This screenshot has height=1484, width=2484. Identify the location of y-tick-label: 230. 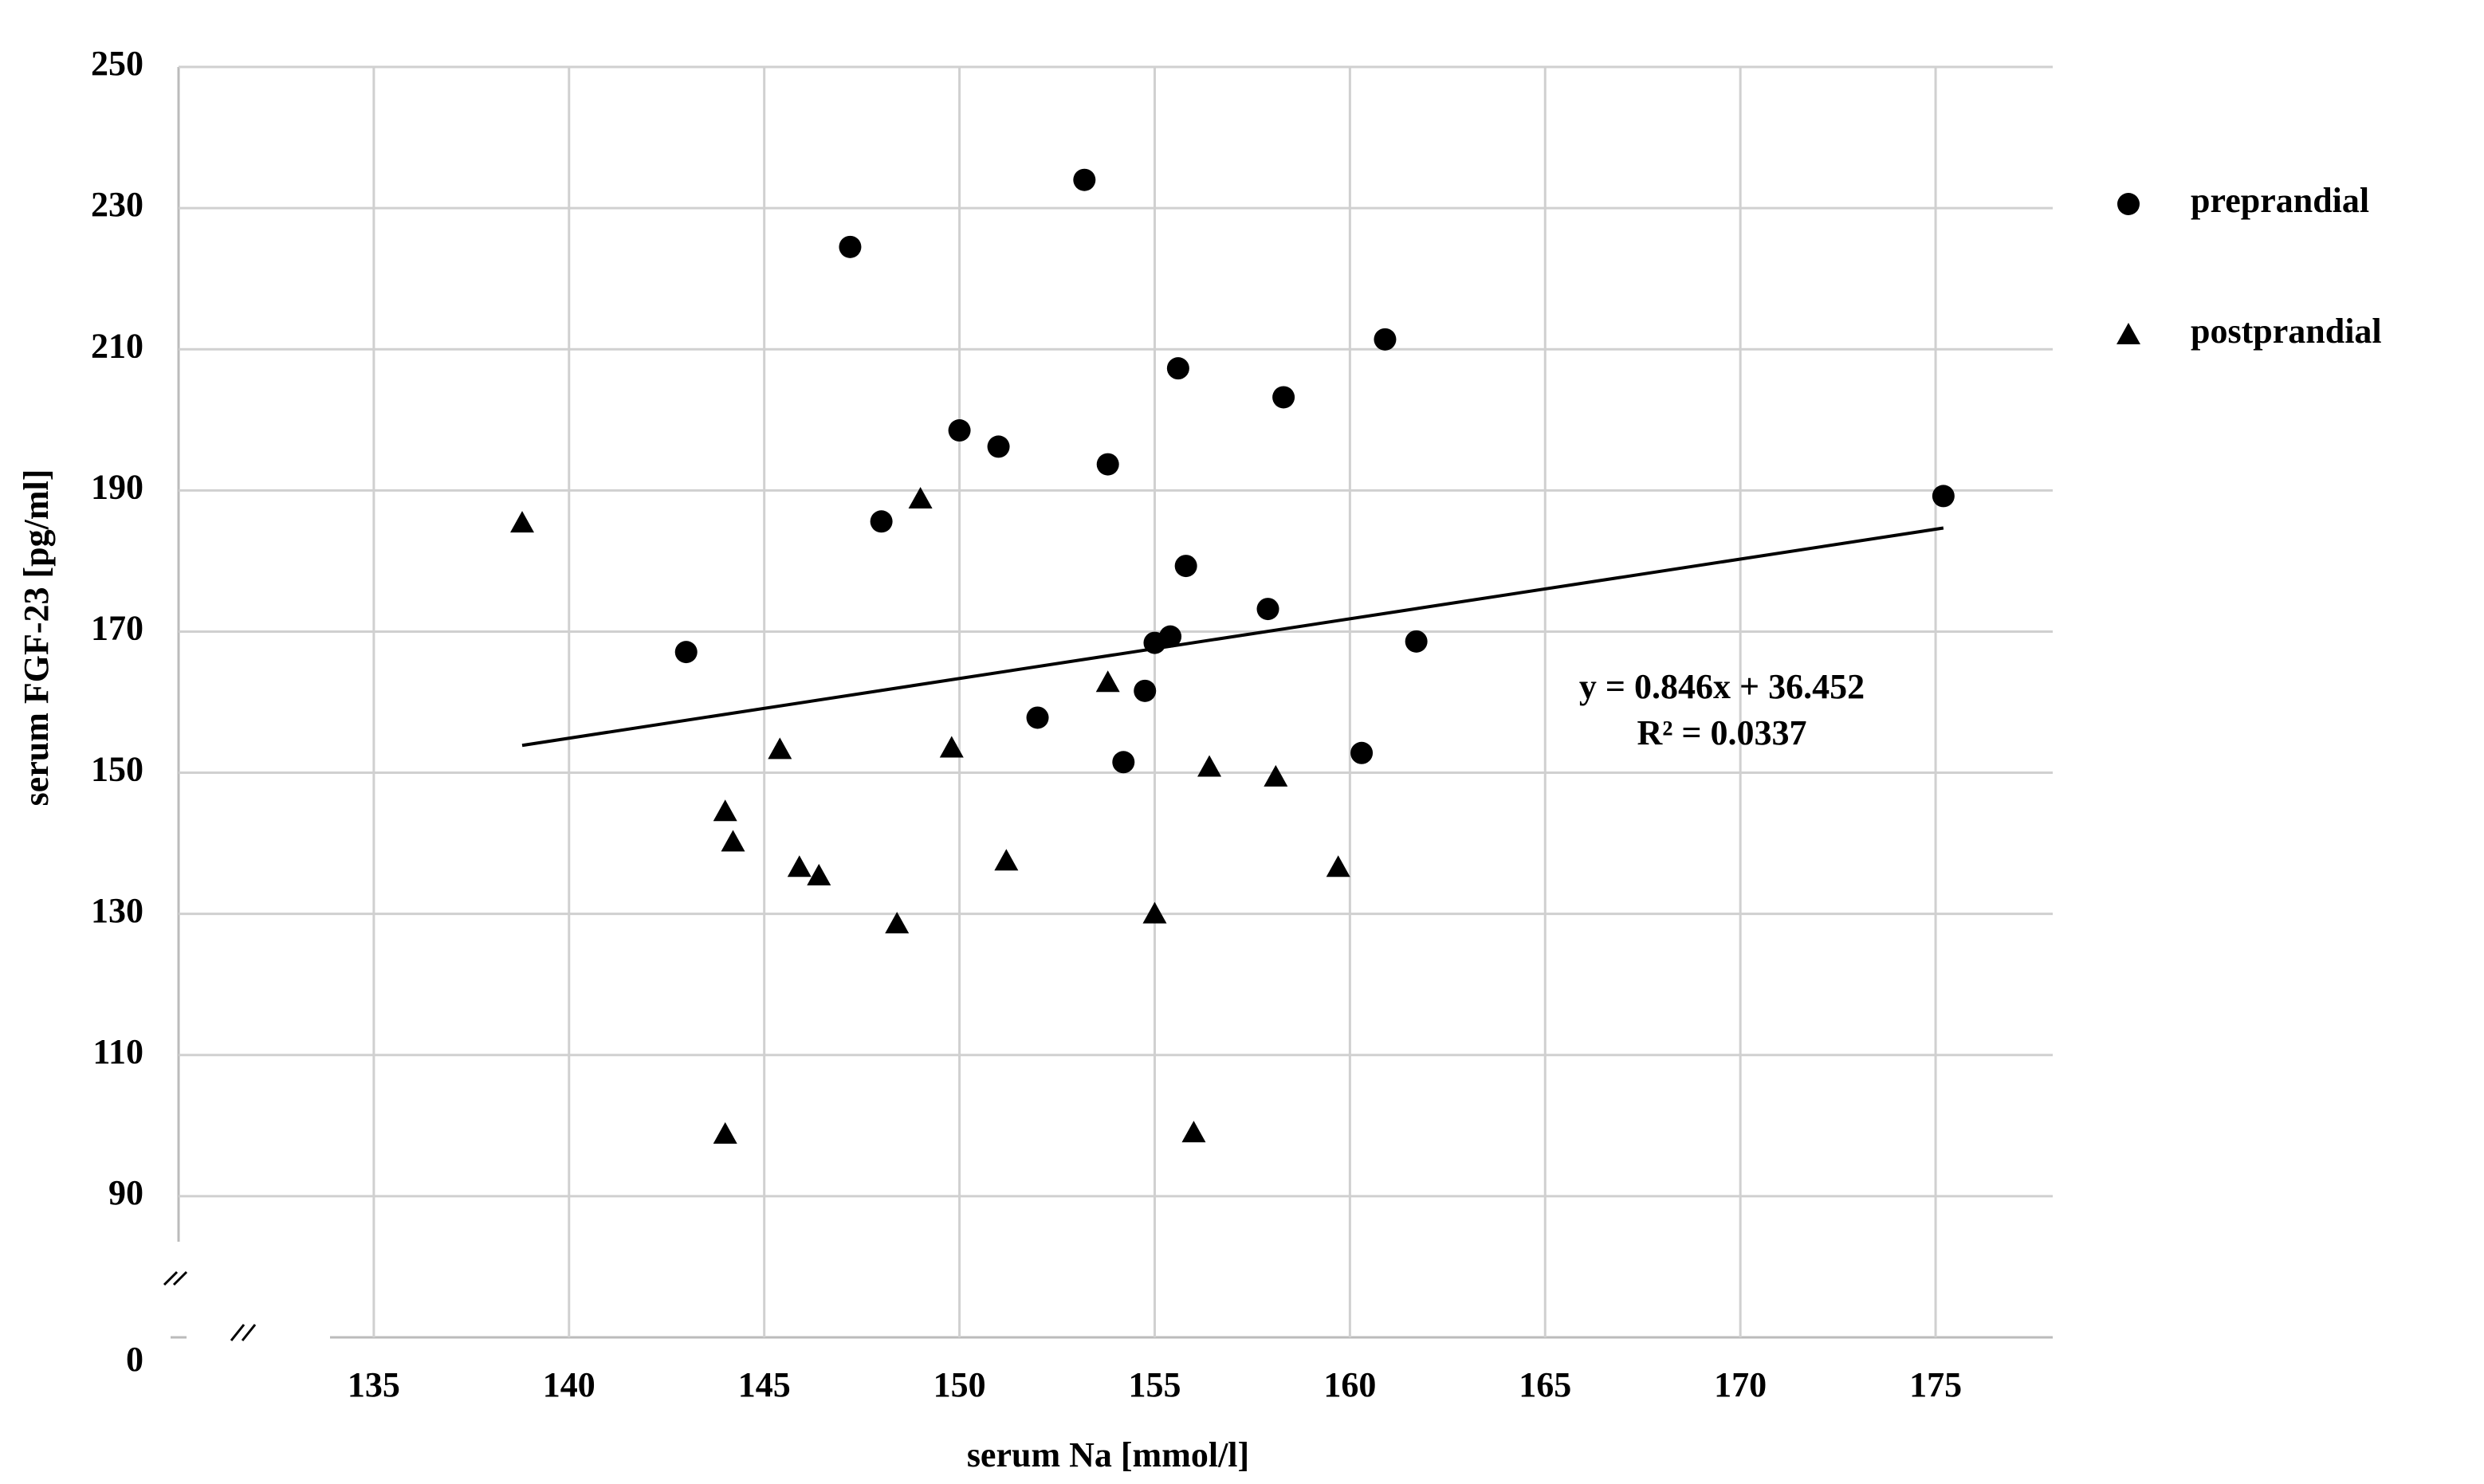
(117, 204).